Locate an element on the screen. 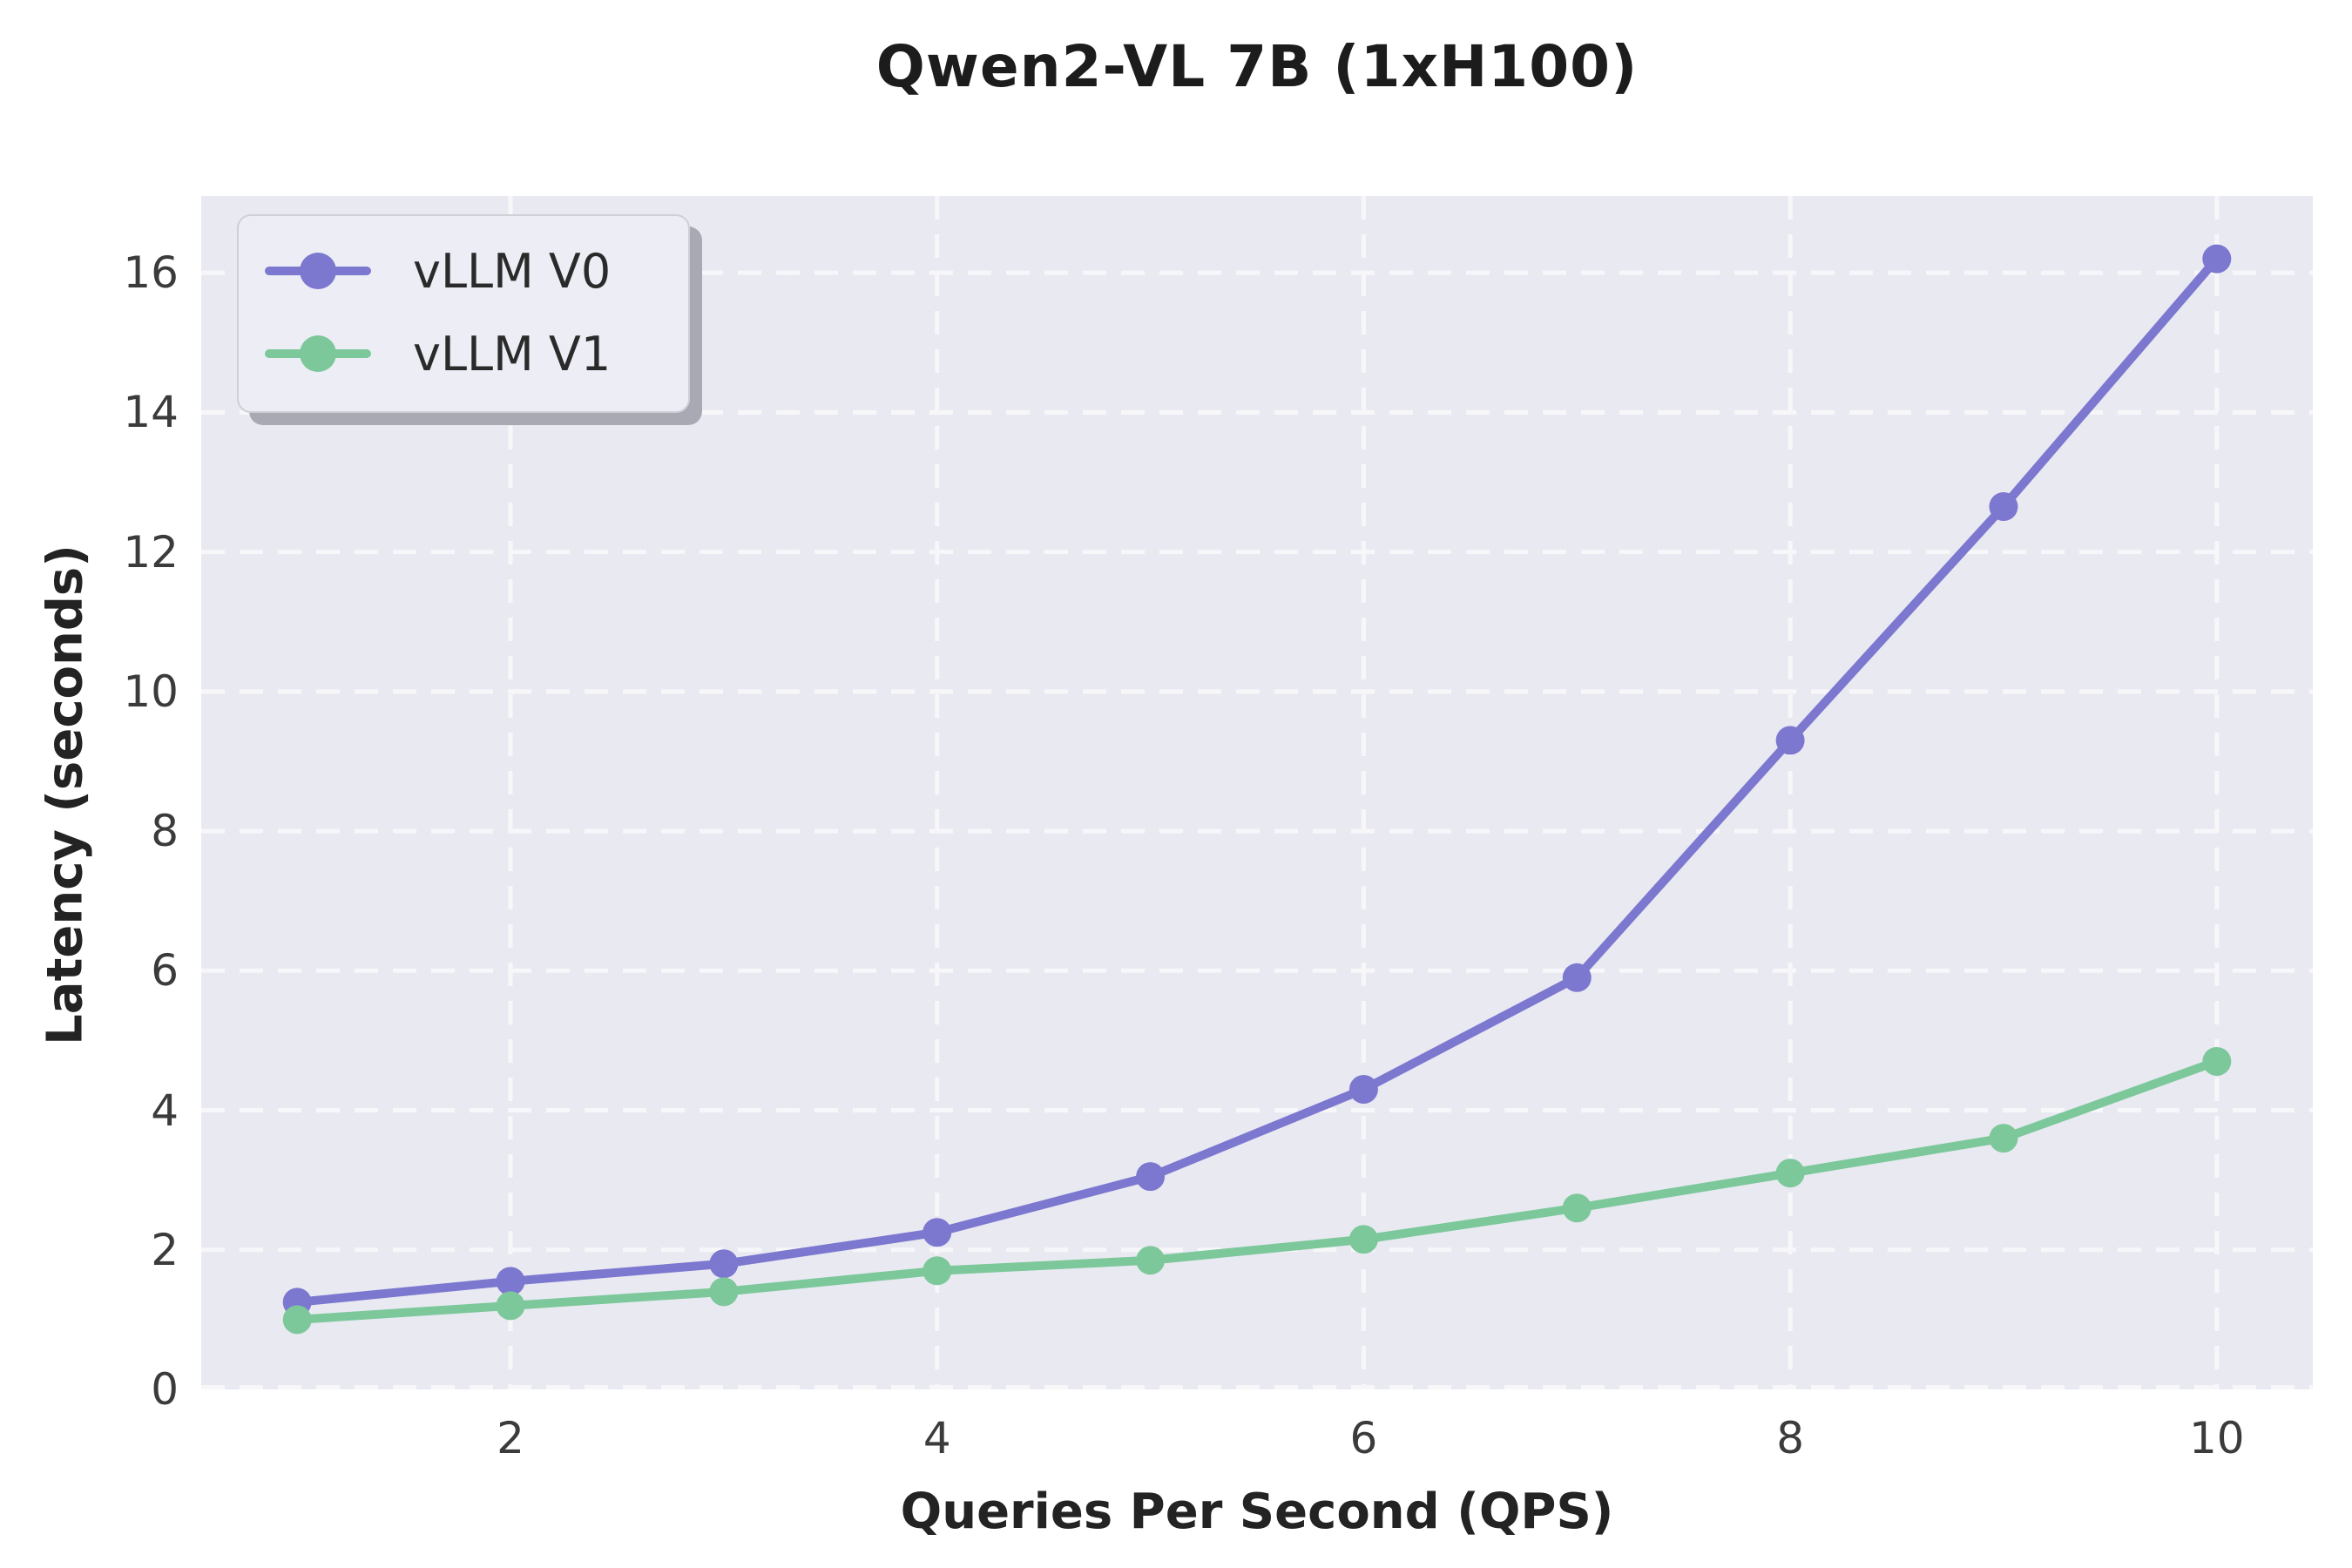 The image size is (2352, 1568). y-tick-label: 6 is located at coordinates (165, 971).